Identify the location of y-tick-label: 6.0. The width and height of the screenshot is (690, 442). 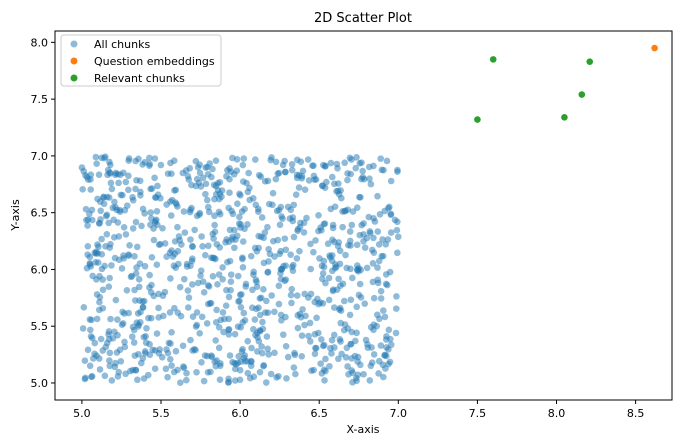
(40, 269).